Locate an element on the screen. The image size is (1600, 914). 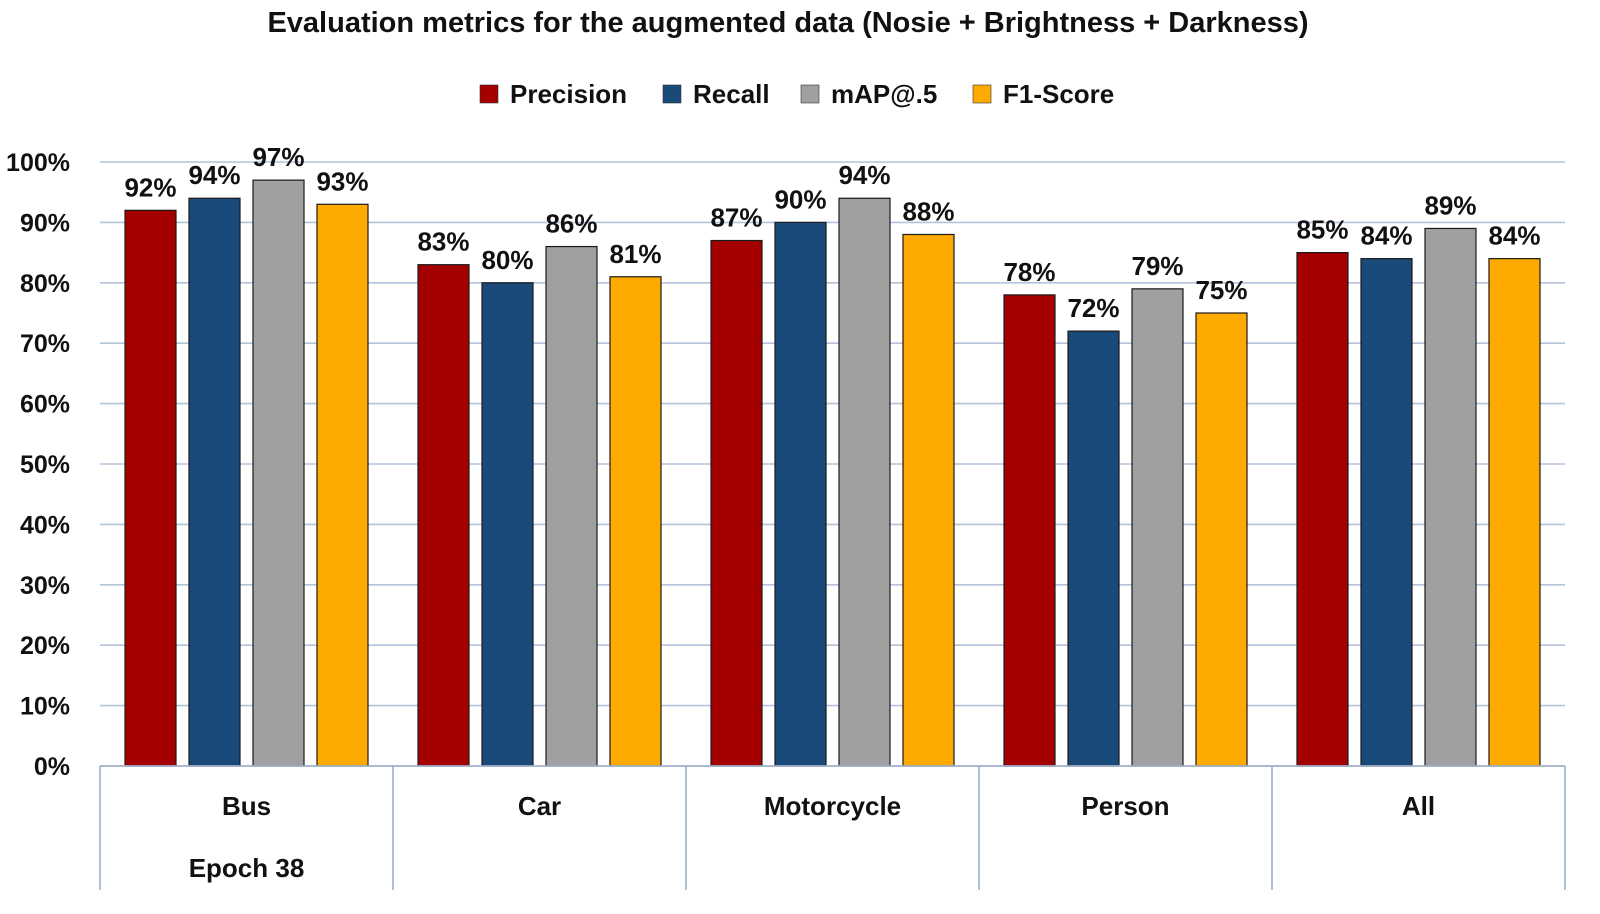
data-label: 93% is located at coordinates (342, 181).